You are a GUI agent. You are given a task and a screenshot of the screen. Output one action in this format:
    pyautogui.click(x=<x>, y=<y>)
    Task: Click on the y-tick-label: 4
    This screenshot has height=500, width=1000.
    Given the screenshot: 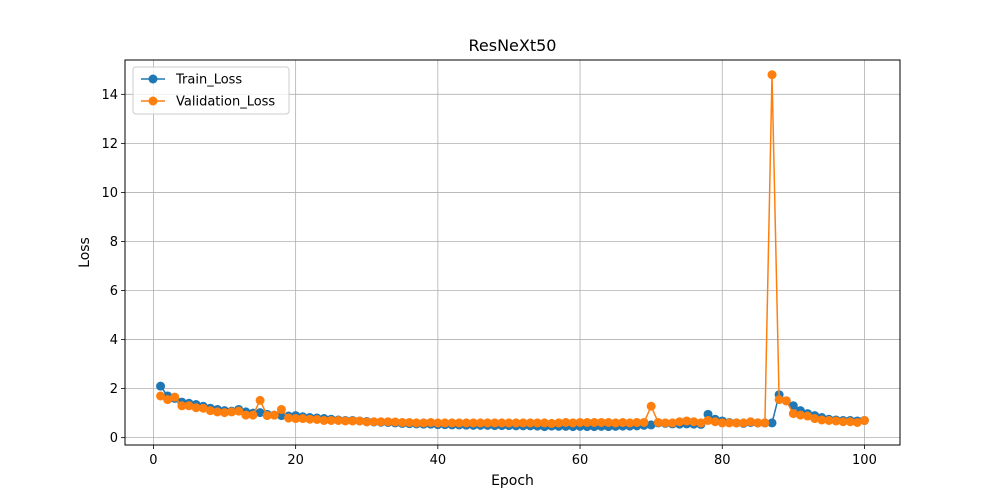 What is the action you would take?
    pyautogui.click(x=114, y=340)
    